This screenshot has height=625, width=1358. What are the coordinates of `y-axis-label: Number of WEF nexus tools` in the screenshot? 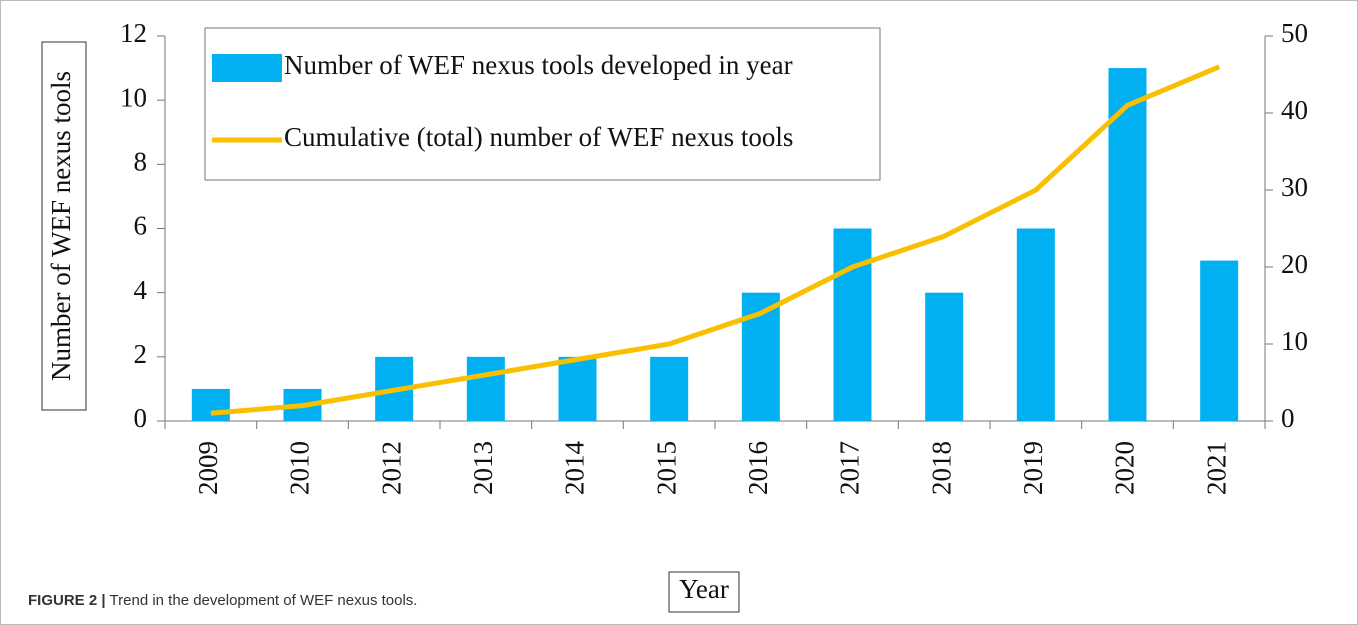 It's located at (61, 226).